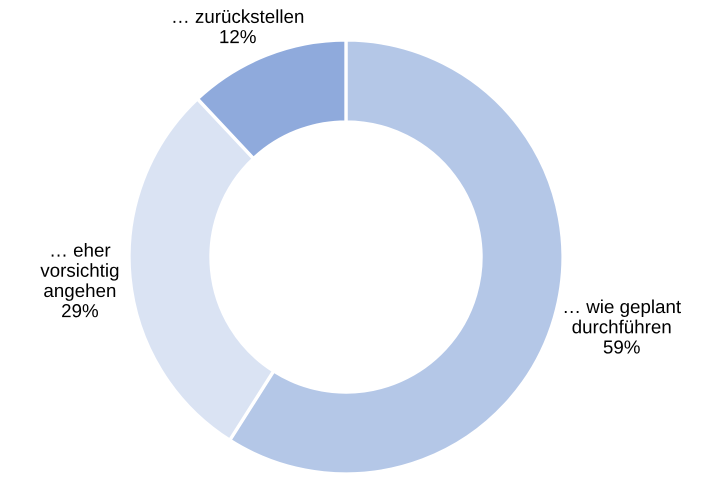  Describe the element at coordinates (622, 347) in the screenshot. I see `data-label: 59%` at that location.